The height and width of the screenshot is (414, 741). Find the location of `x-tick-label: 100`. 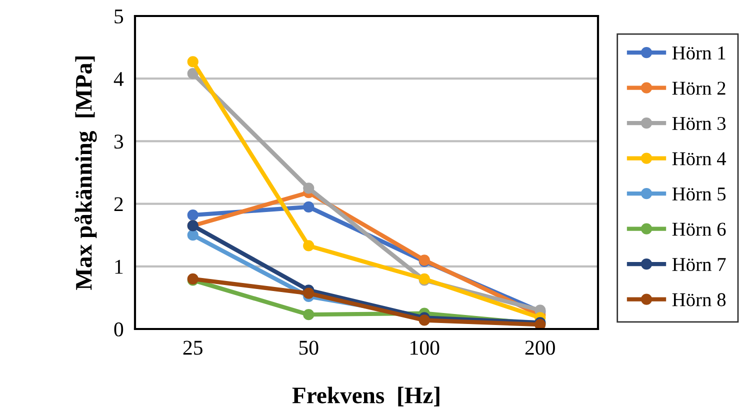

x-tick-label: 100 is located at coordinates (425, 347).